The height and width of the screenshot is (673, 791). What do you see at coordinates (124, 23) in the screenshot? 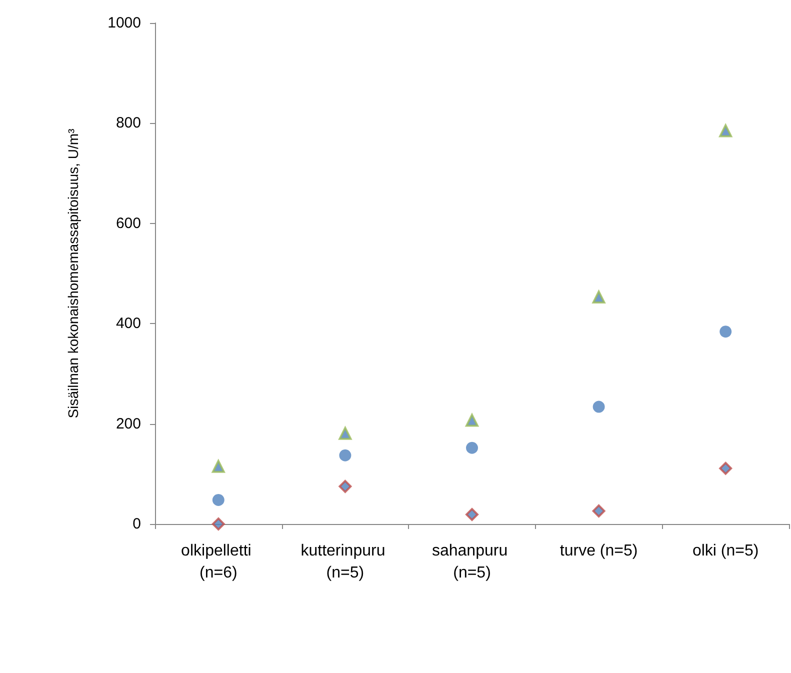
I see `y-tick-label: 1000` at bounding box center [124, 23].